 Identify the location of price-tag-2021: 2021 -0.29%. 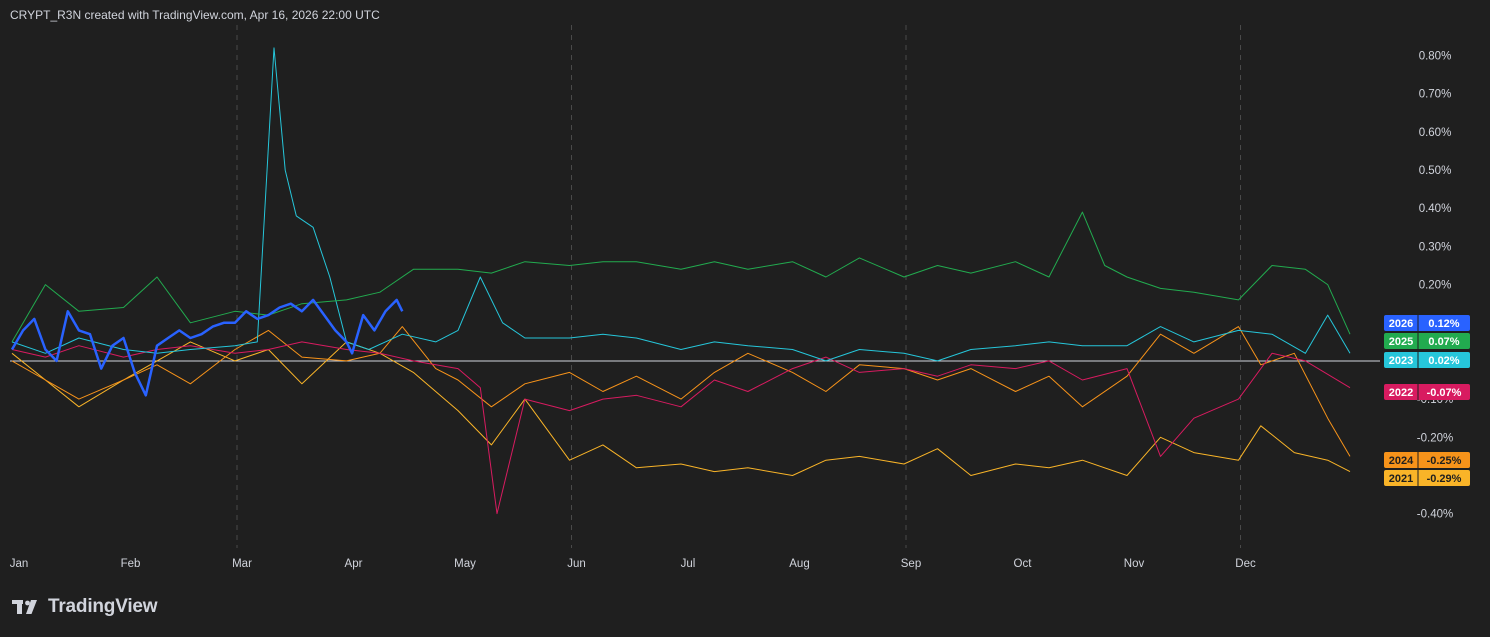
(1427, 478).